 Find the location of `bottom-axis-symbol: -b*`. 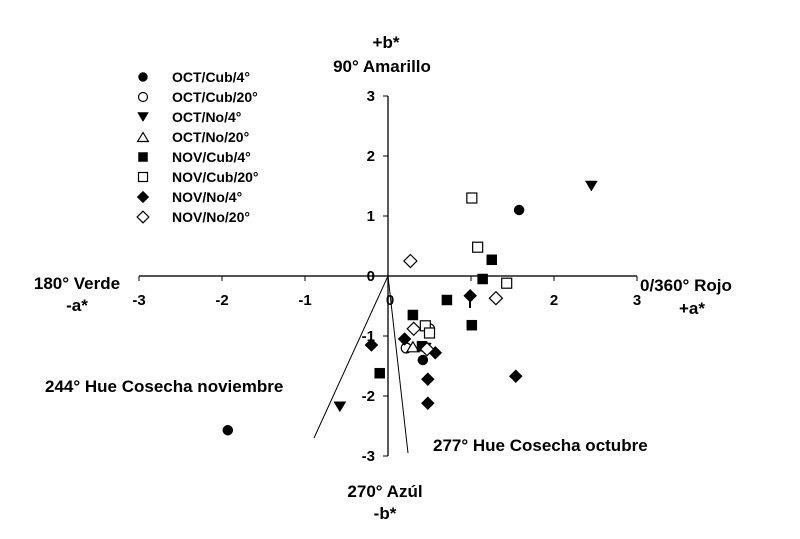

bottom-axis-symbol: -b* is located at coordinates (385, 513).